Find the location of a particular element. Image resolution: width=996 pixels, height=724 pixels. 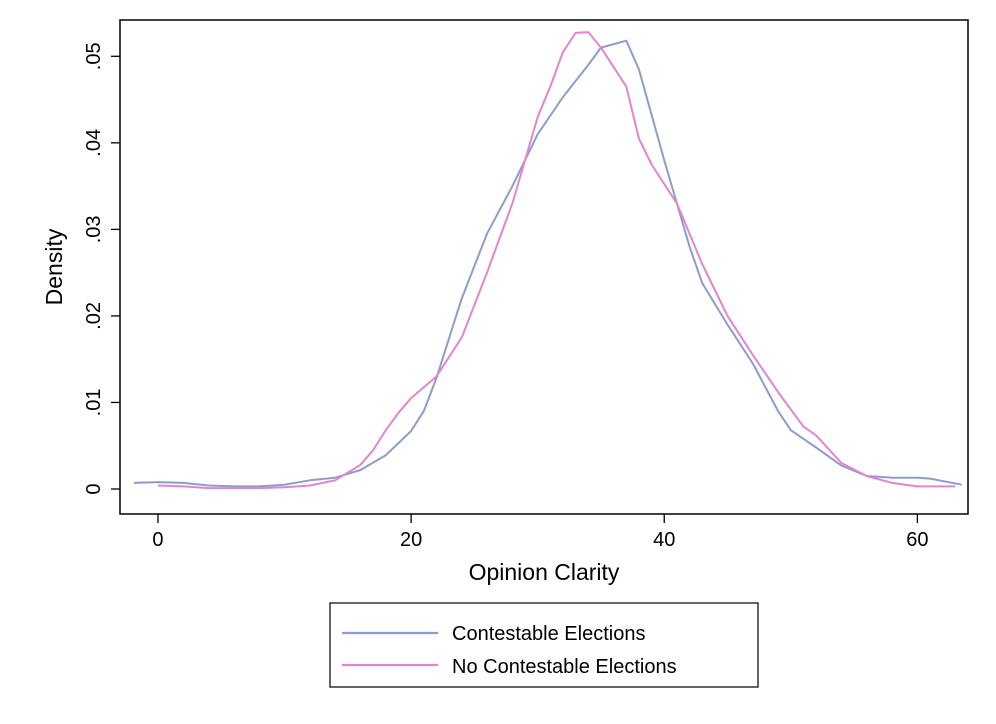

y-tick-label: .04 is located at coordinates (94, 143).